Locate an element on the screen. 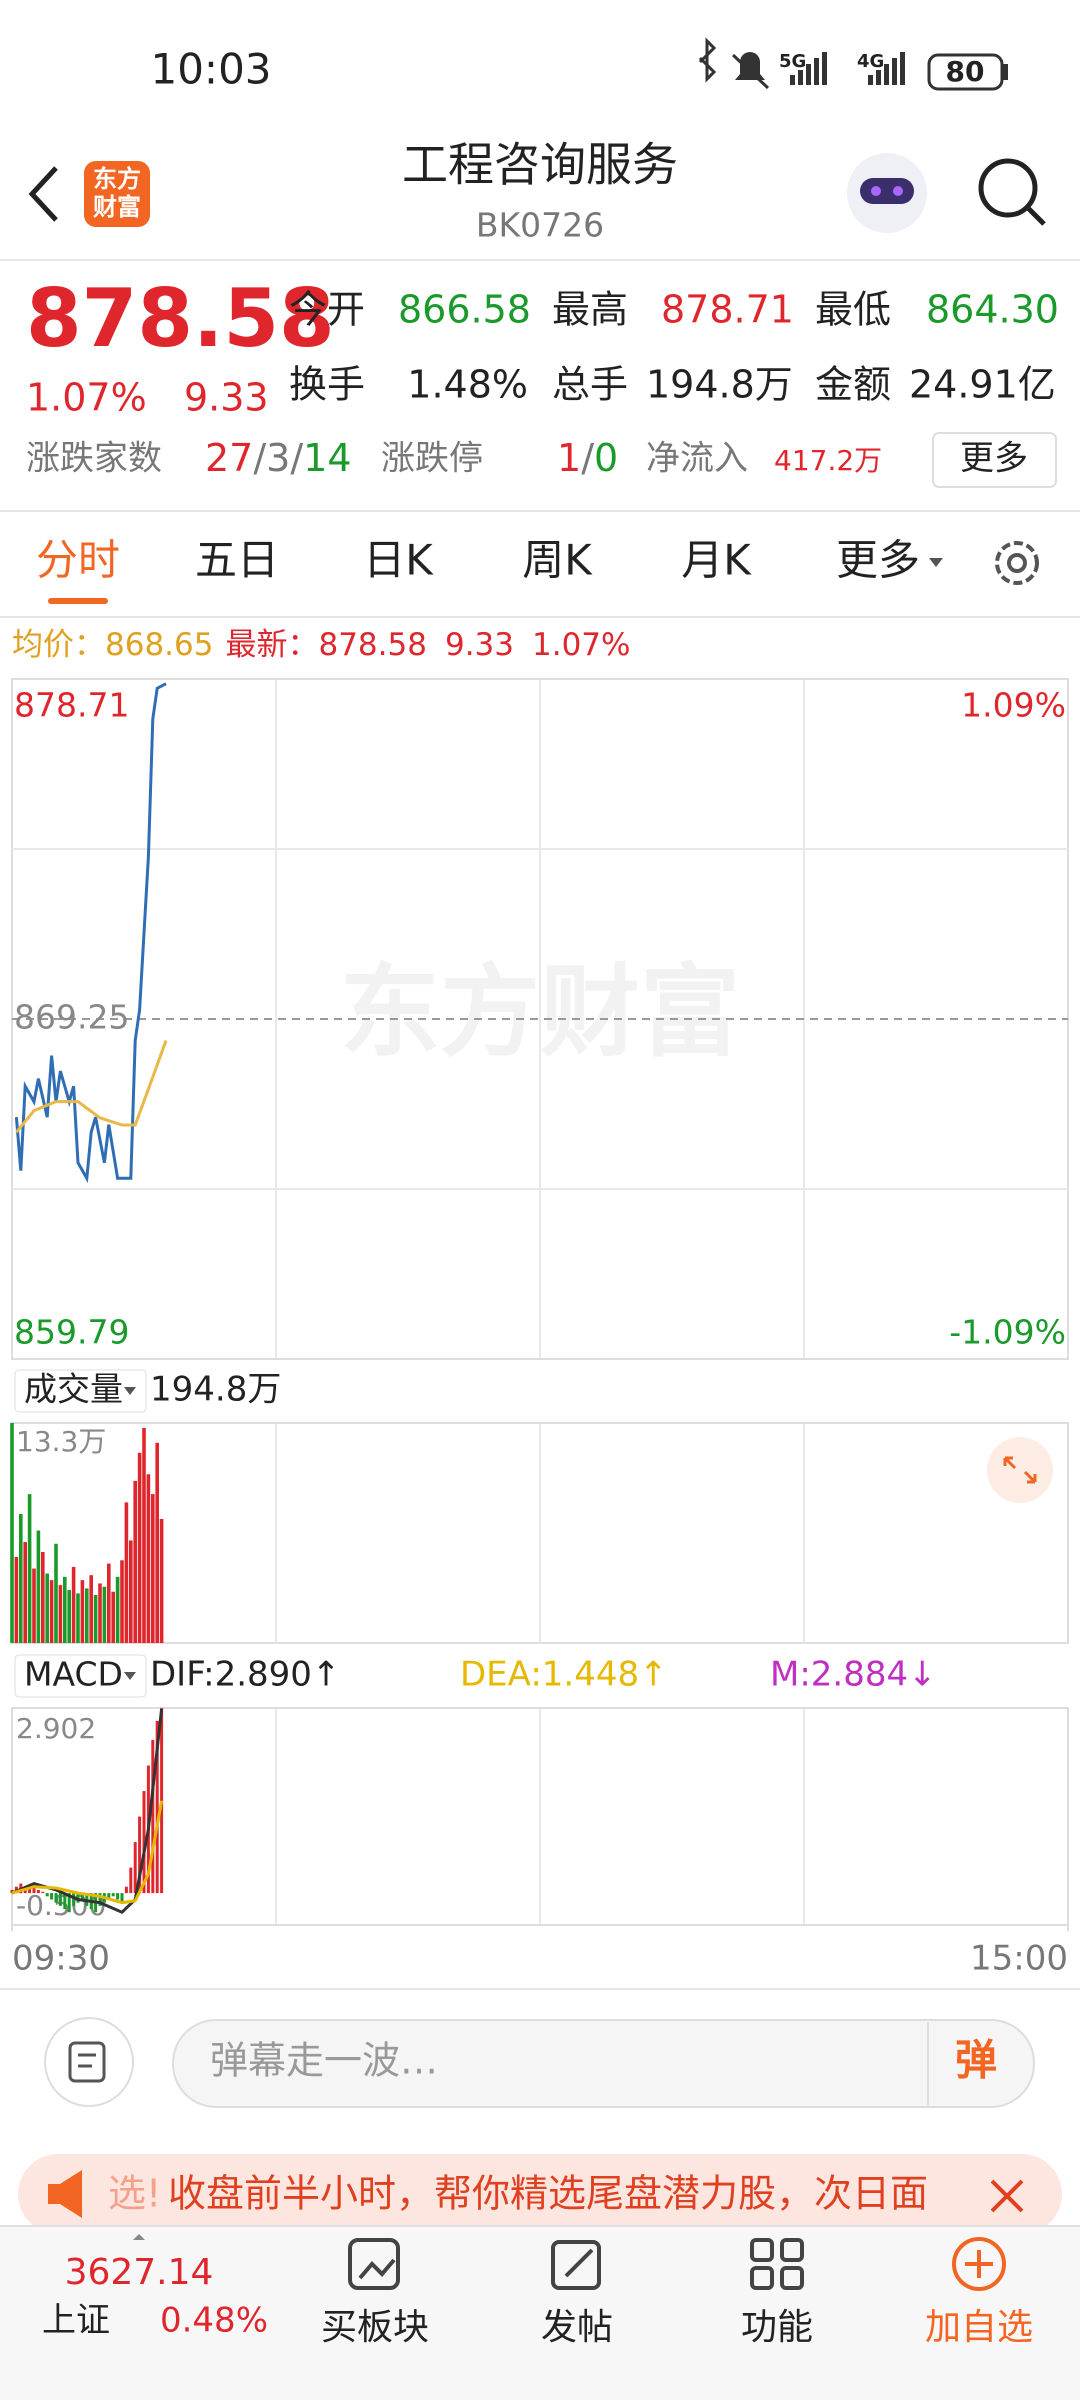  index-name: 上证 is located at coordinates (76, 2321).